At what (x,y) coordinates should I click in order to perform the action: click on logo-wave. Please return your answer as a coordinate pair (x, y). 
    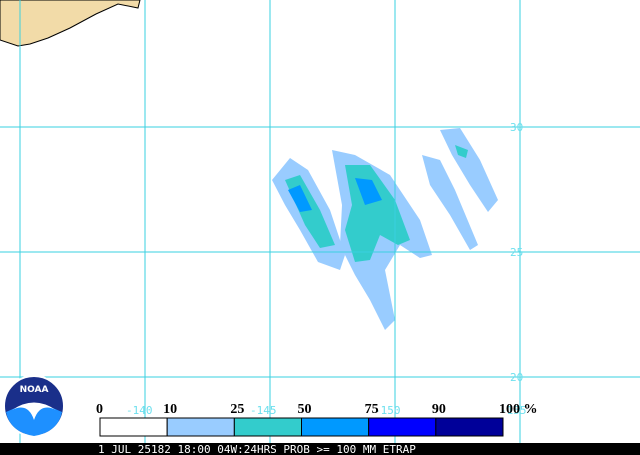
    Looking at the image, I should click on (34, 420).